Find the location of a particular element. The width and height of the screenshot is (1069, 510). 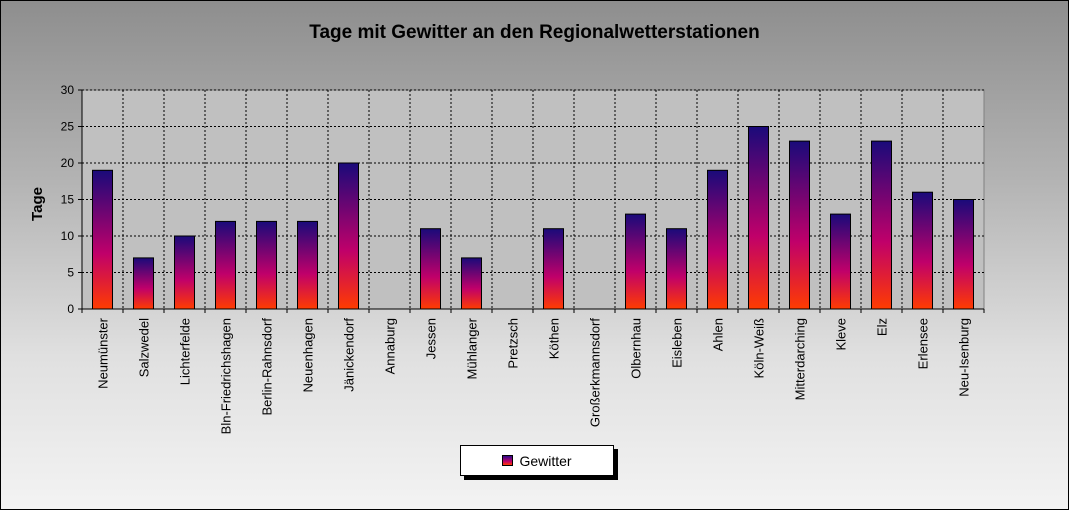

x-tick-label: Köthen is located at coordinates (554, 338).